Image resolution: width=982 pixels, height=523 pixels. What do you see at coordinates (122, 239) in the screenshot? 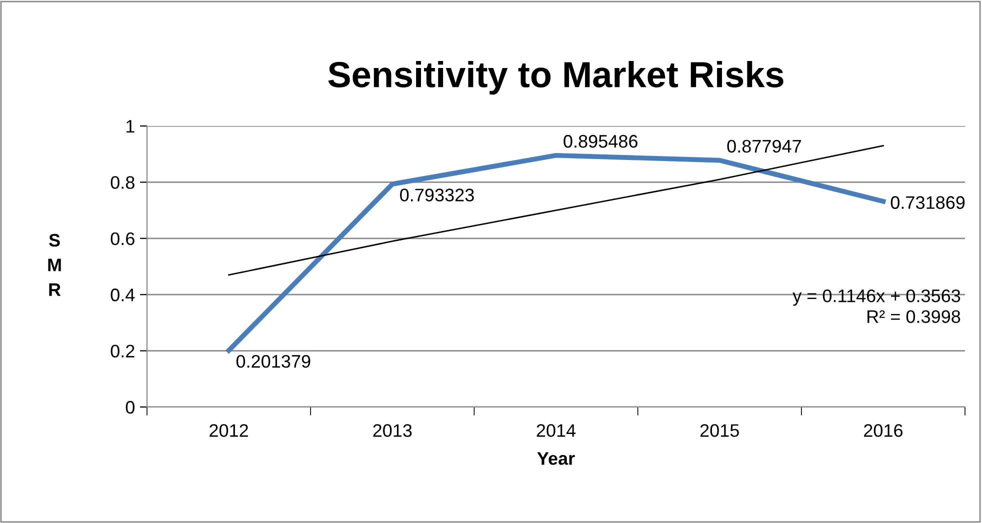
I see `y-tick-label: 0.6` at bounding box center [122, 239].